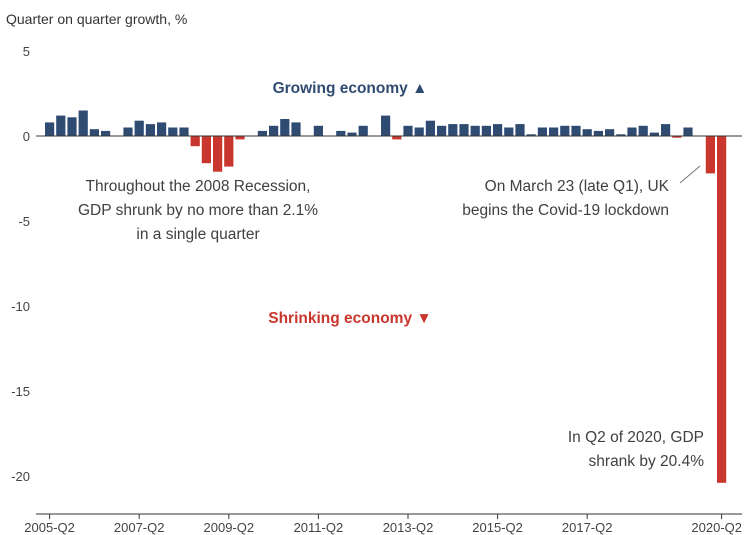 This screenshot has height=535, width=746. What do you see at coordinates (643, 130) in the screenshot?
I see `bar-2018-Q3` at bounding box center [643, 130].